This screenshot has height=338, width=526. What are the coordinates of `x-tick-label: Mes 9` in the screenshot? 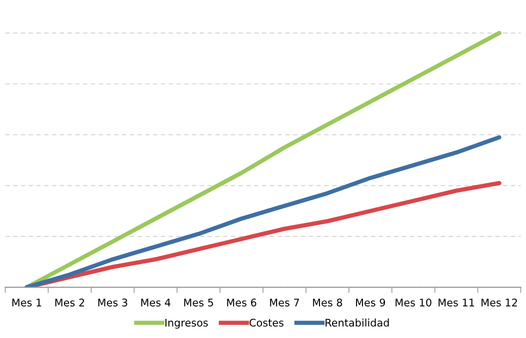 It's located at (371, 302).